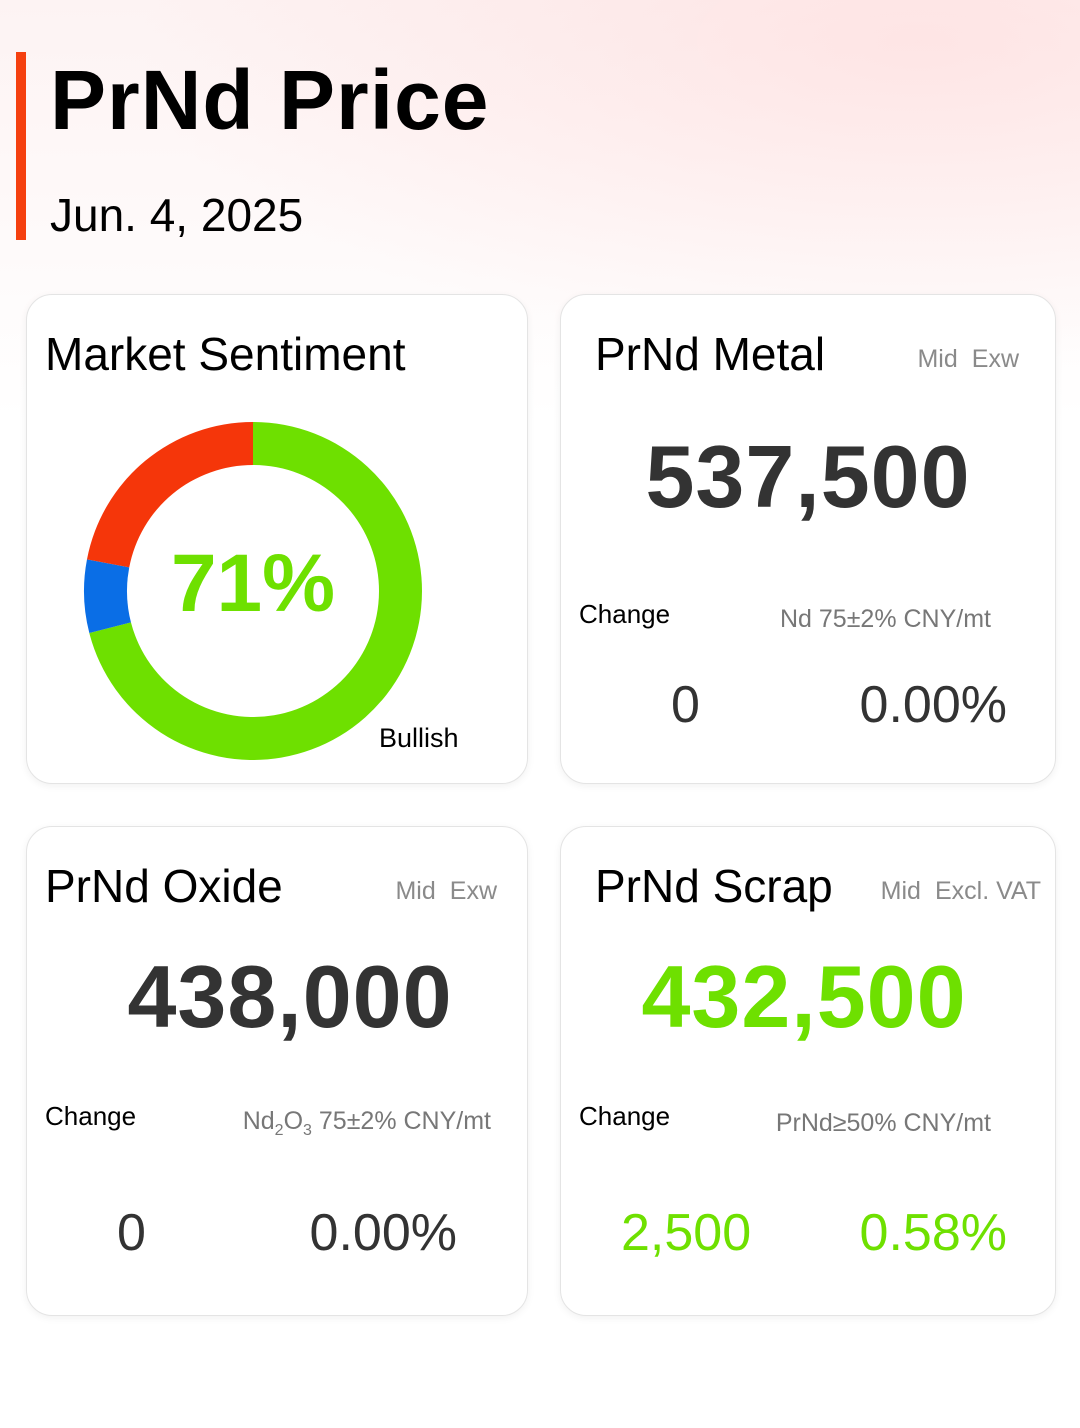 The height and width of the screenshot is (1428, 1080). Describe the element at coordinates (808, 476) in the screenshot. I see `price-value: 537,500` at that location.